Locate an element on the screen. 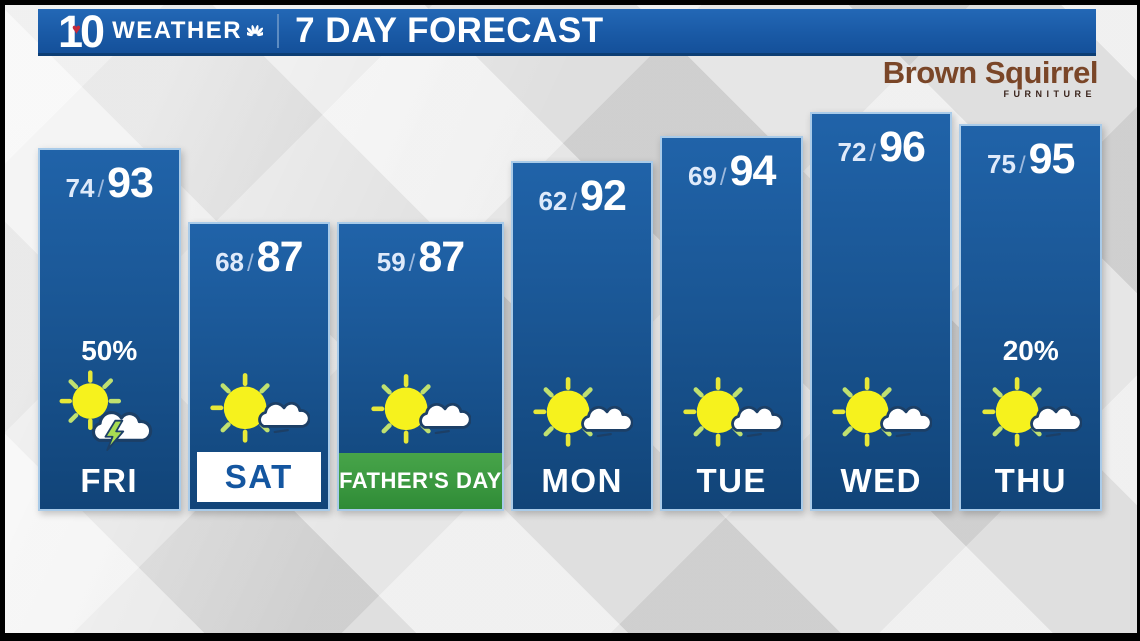 This screenshot has width=1140, height=641. day-label: MON is located at coordinates (582, 480).